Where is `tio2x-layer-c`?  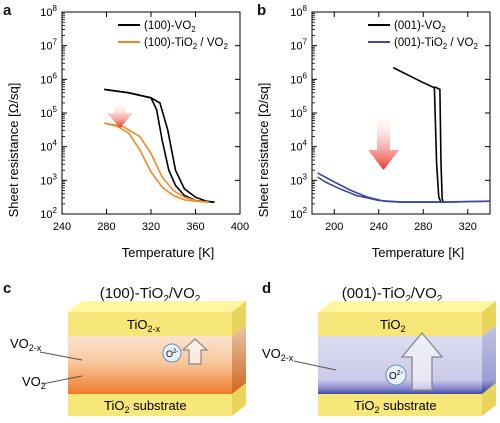 tio2x-layer-c is located at coordinates (150, 324).